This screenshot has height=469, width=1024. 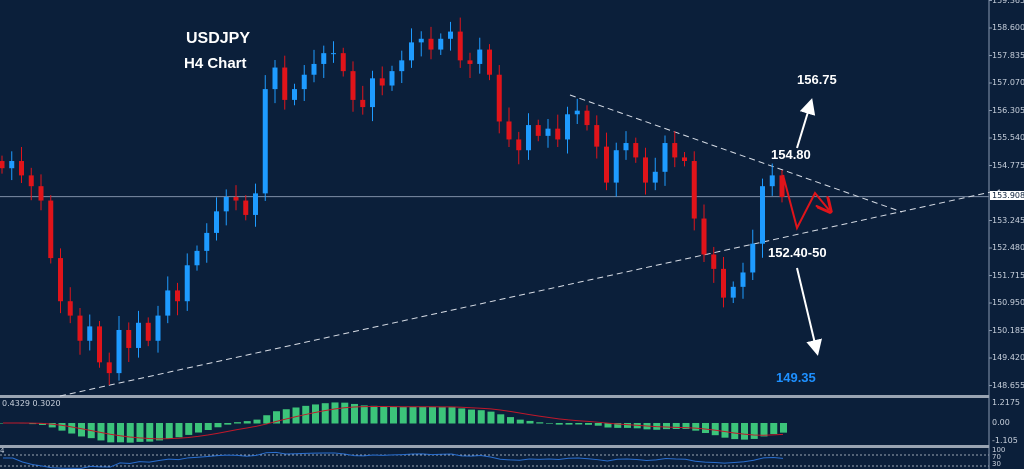 I want to click on price-tick-label: 149.420, so click(x=1008, y=358).